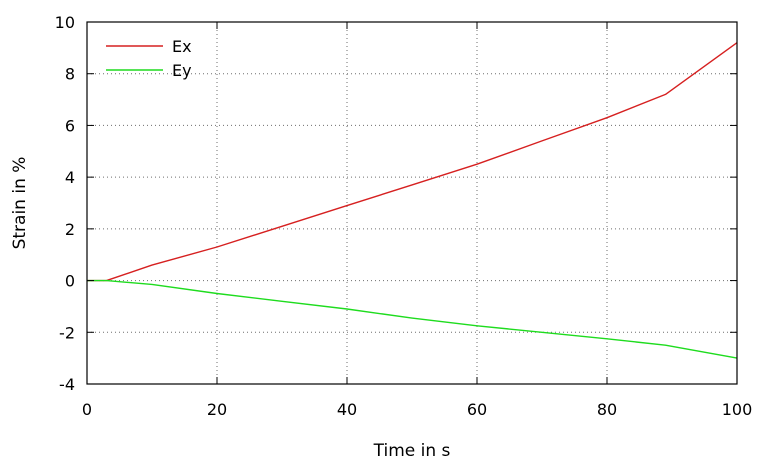  Describe the element at coordinates (20, 203) in the screenshot. I see `y-axis-title: Strain in %` at that location.